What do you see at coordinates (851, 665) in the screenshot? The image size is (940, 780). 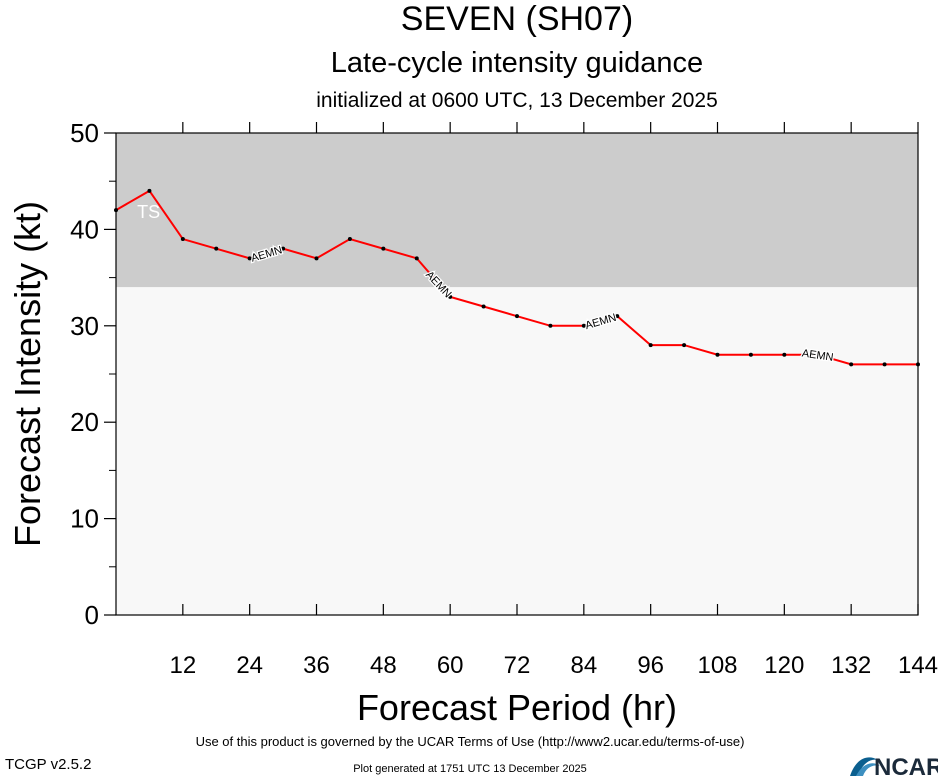 I see `x-tick-label: 132` at bounding box center [851, 665].